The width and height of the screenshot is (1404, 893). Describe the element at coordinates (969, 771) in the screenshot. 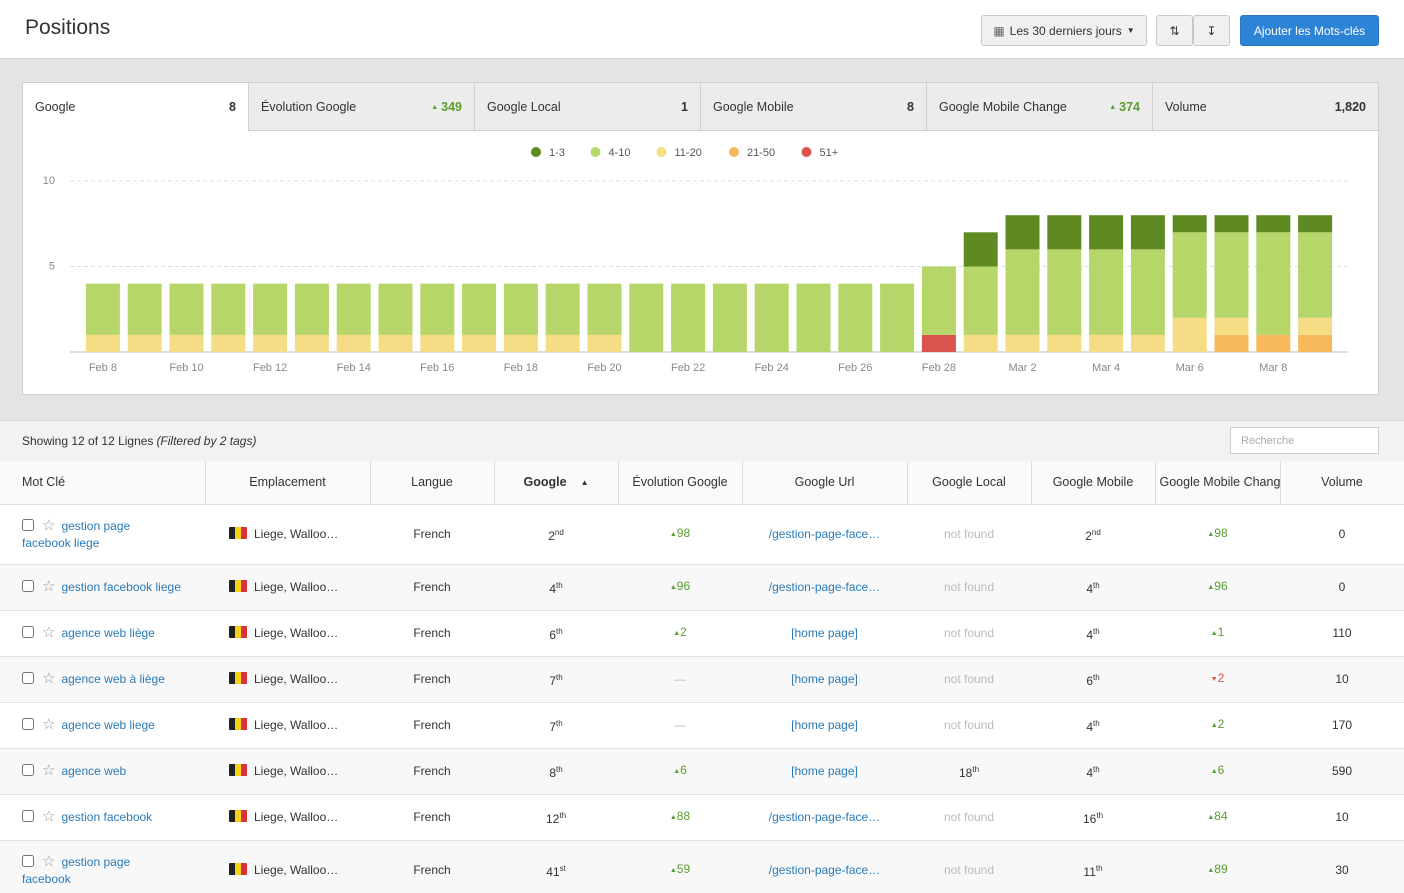

I see `google-local: 18th` at that location.